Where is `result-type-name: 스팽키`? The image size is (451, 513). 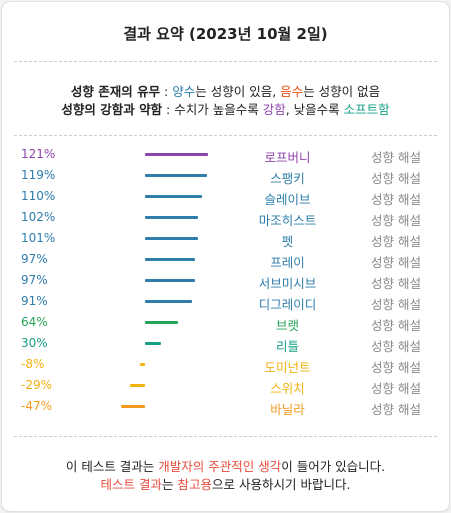
result-type-name: 스팽키 is located at coordinates (287, 178).